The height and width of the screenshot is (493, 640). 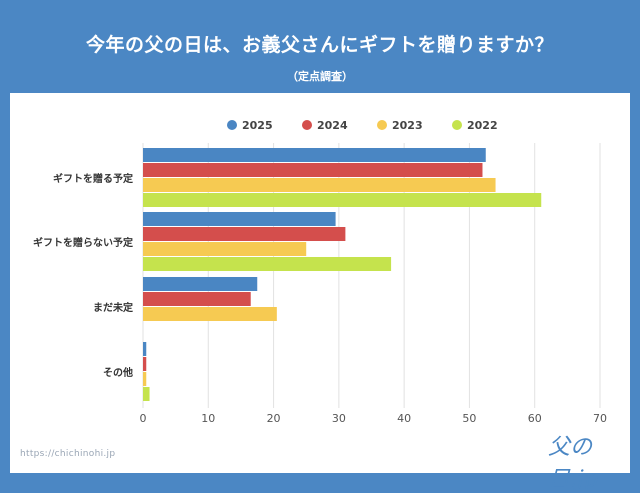 What do you see at coordinates (319, 45) in the screenshot?
I see `chart-title: 今年の父の日は、お義父さんにギフトを贈りますか？` at bounding box center [319, 45].